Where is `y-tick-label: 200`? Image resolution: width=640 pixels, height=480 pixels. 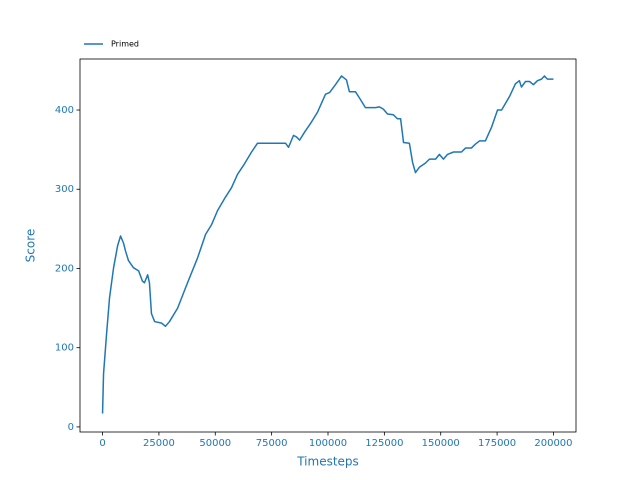
y-tick-label: 200 is located at coordinates (64, 268).